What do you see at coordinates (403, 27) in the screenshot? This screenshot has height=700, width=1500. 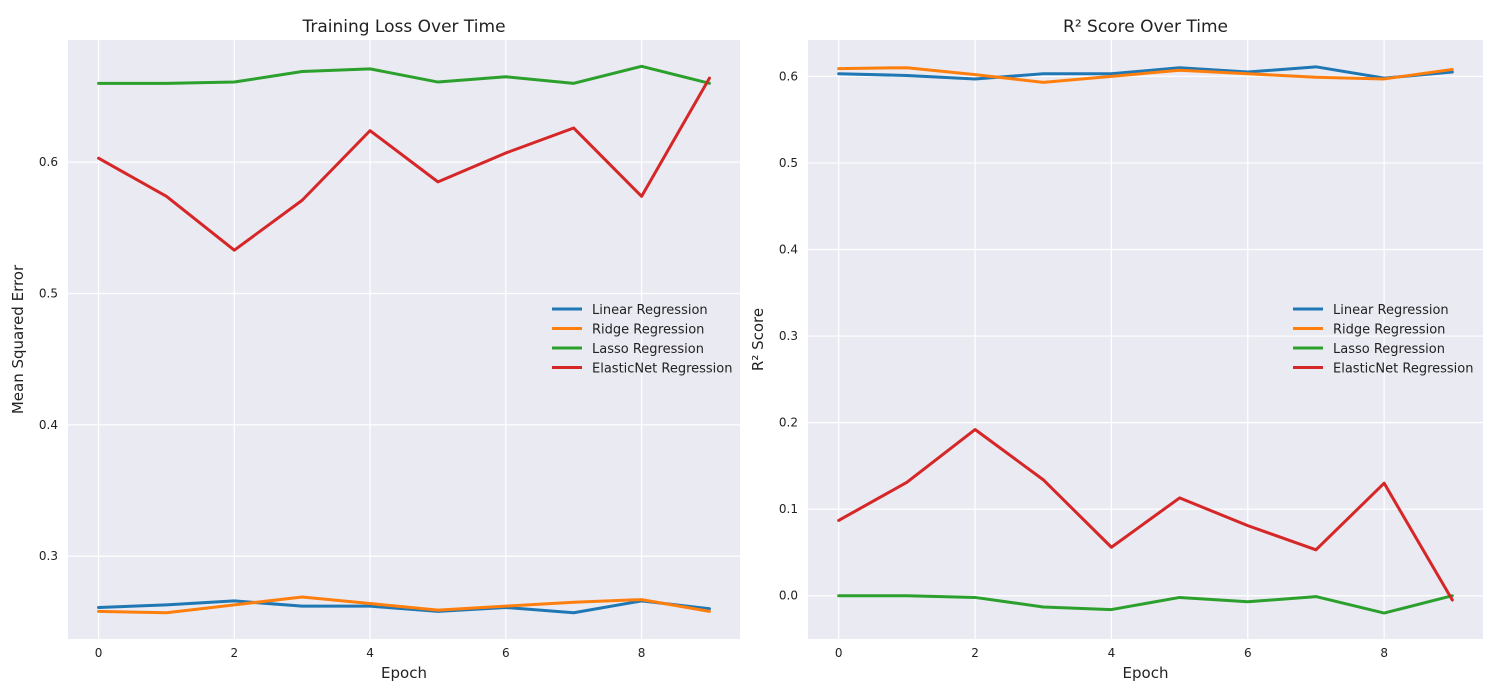 I see `chart-title: Training Loss Over Time` at bounding box center [403, 27].